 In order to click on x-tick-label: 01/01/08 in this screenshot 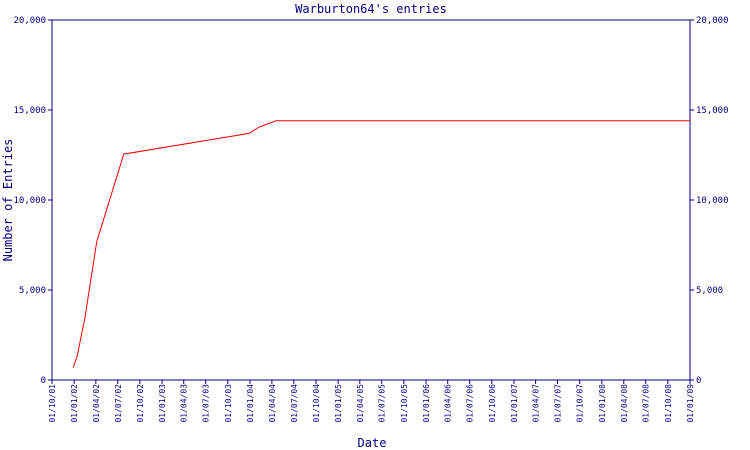, I will do `click(602, 403)`.